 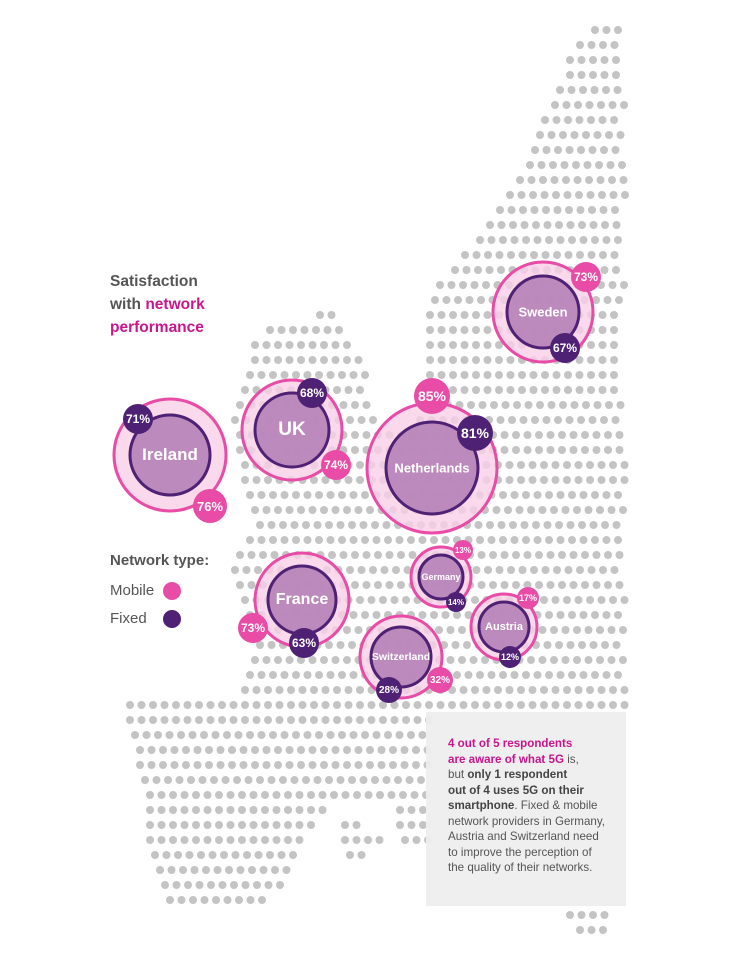 I want to click on note-line-8: the quality of their networks., so click(x=520, y=867).